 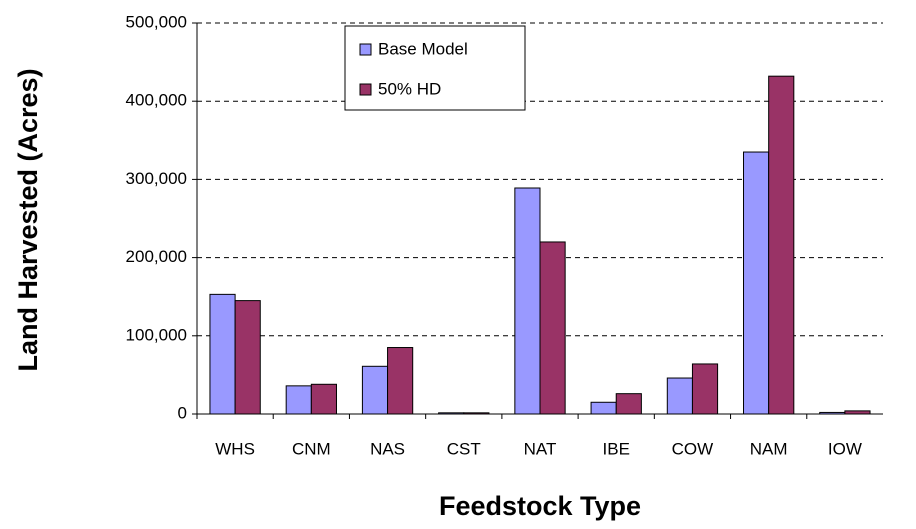 I want to click on x-tick-label: NAT, so click(x=540, y=448).